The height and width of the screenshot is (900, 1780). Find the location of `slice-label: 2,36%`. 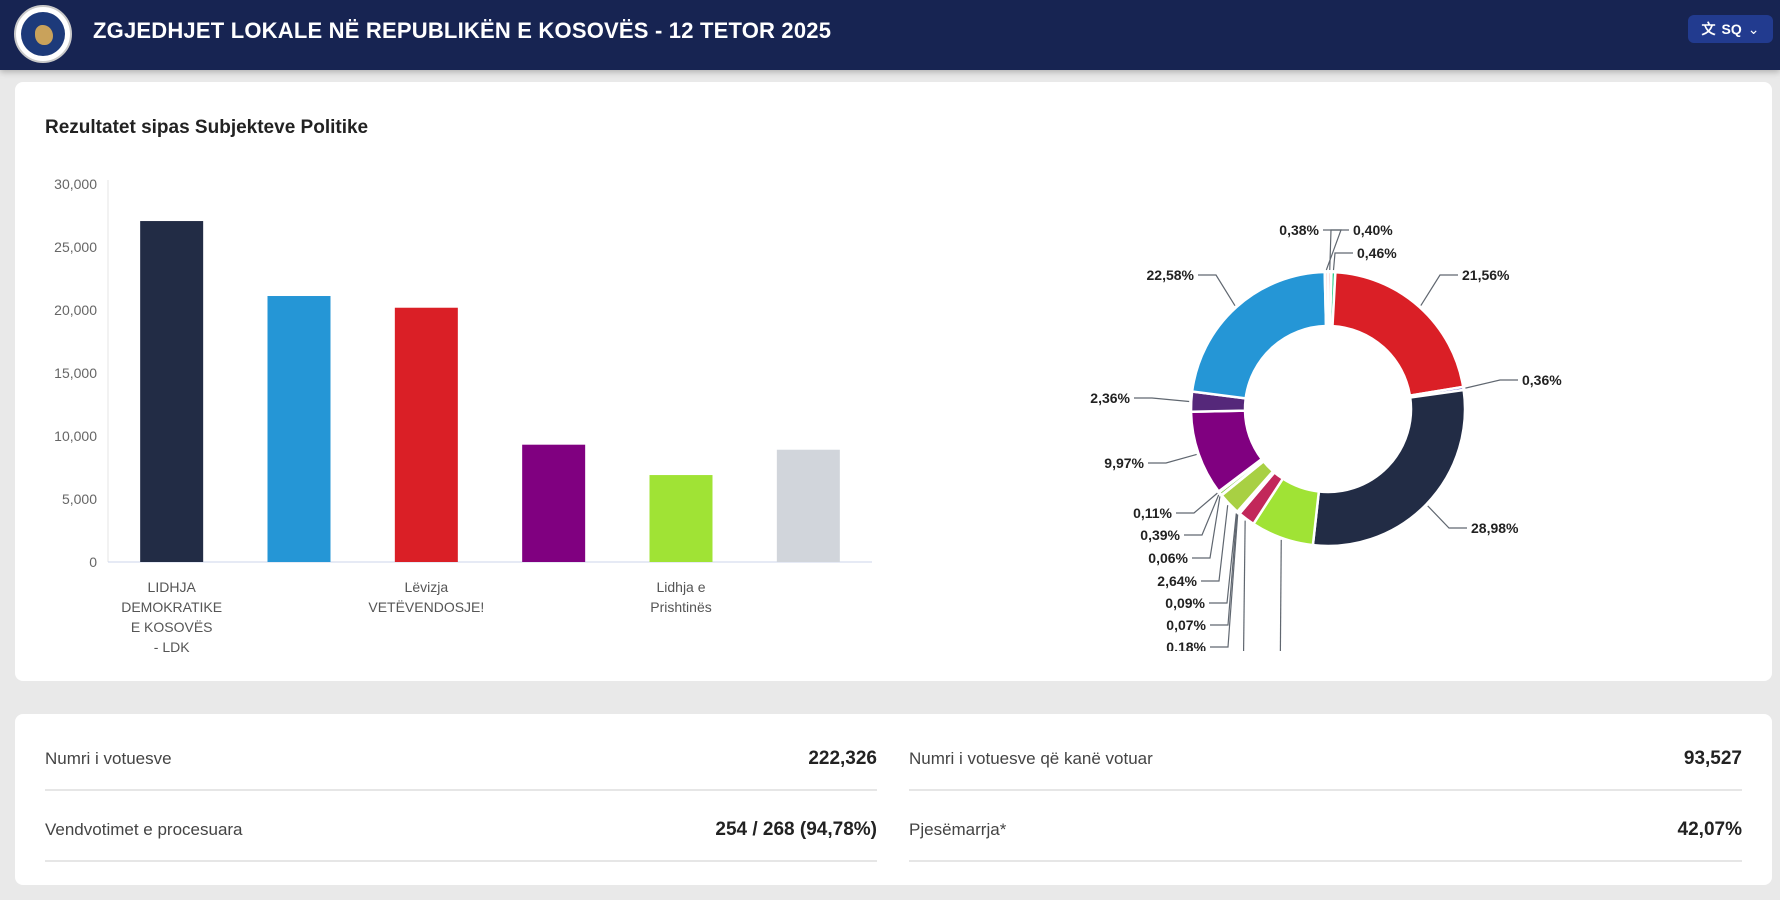

slice-label: 2,36% is located at coordinates (1110, 398).